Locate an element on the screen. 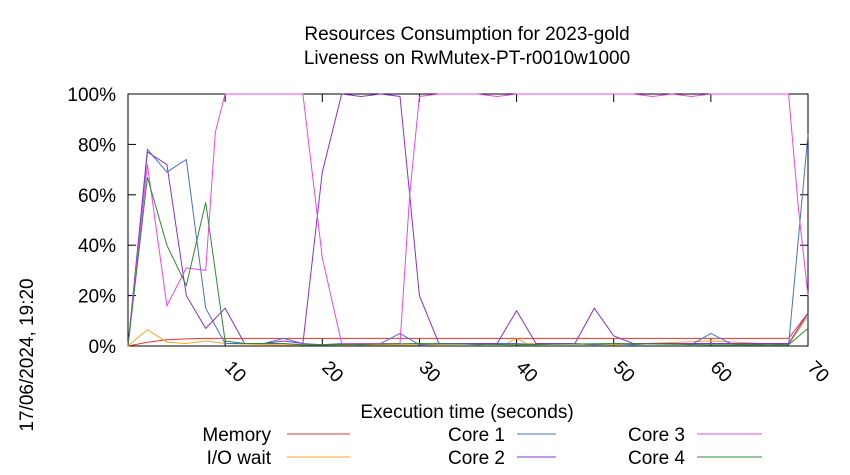 The width and height of the screenshot is (850, 475). legend-label-core-4: Core 4 is located at coordinates (656, 458).